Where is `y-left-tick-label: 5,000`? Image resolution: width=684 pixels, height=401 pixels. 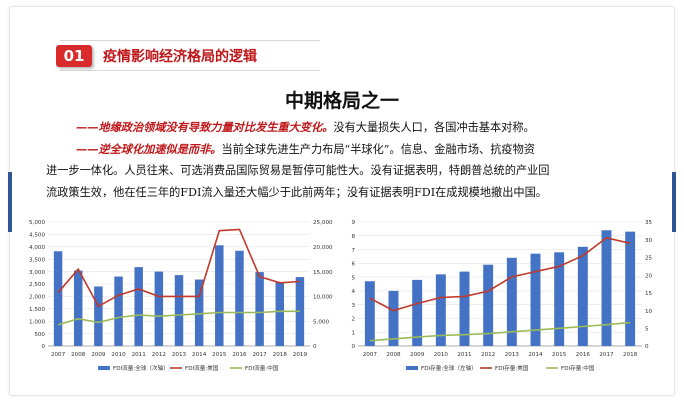 y-left-tick-label: 5,000 is located at coordinates (37, 223).